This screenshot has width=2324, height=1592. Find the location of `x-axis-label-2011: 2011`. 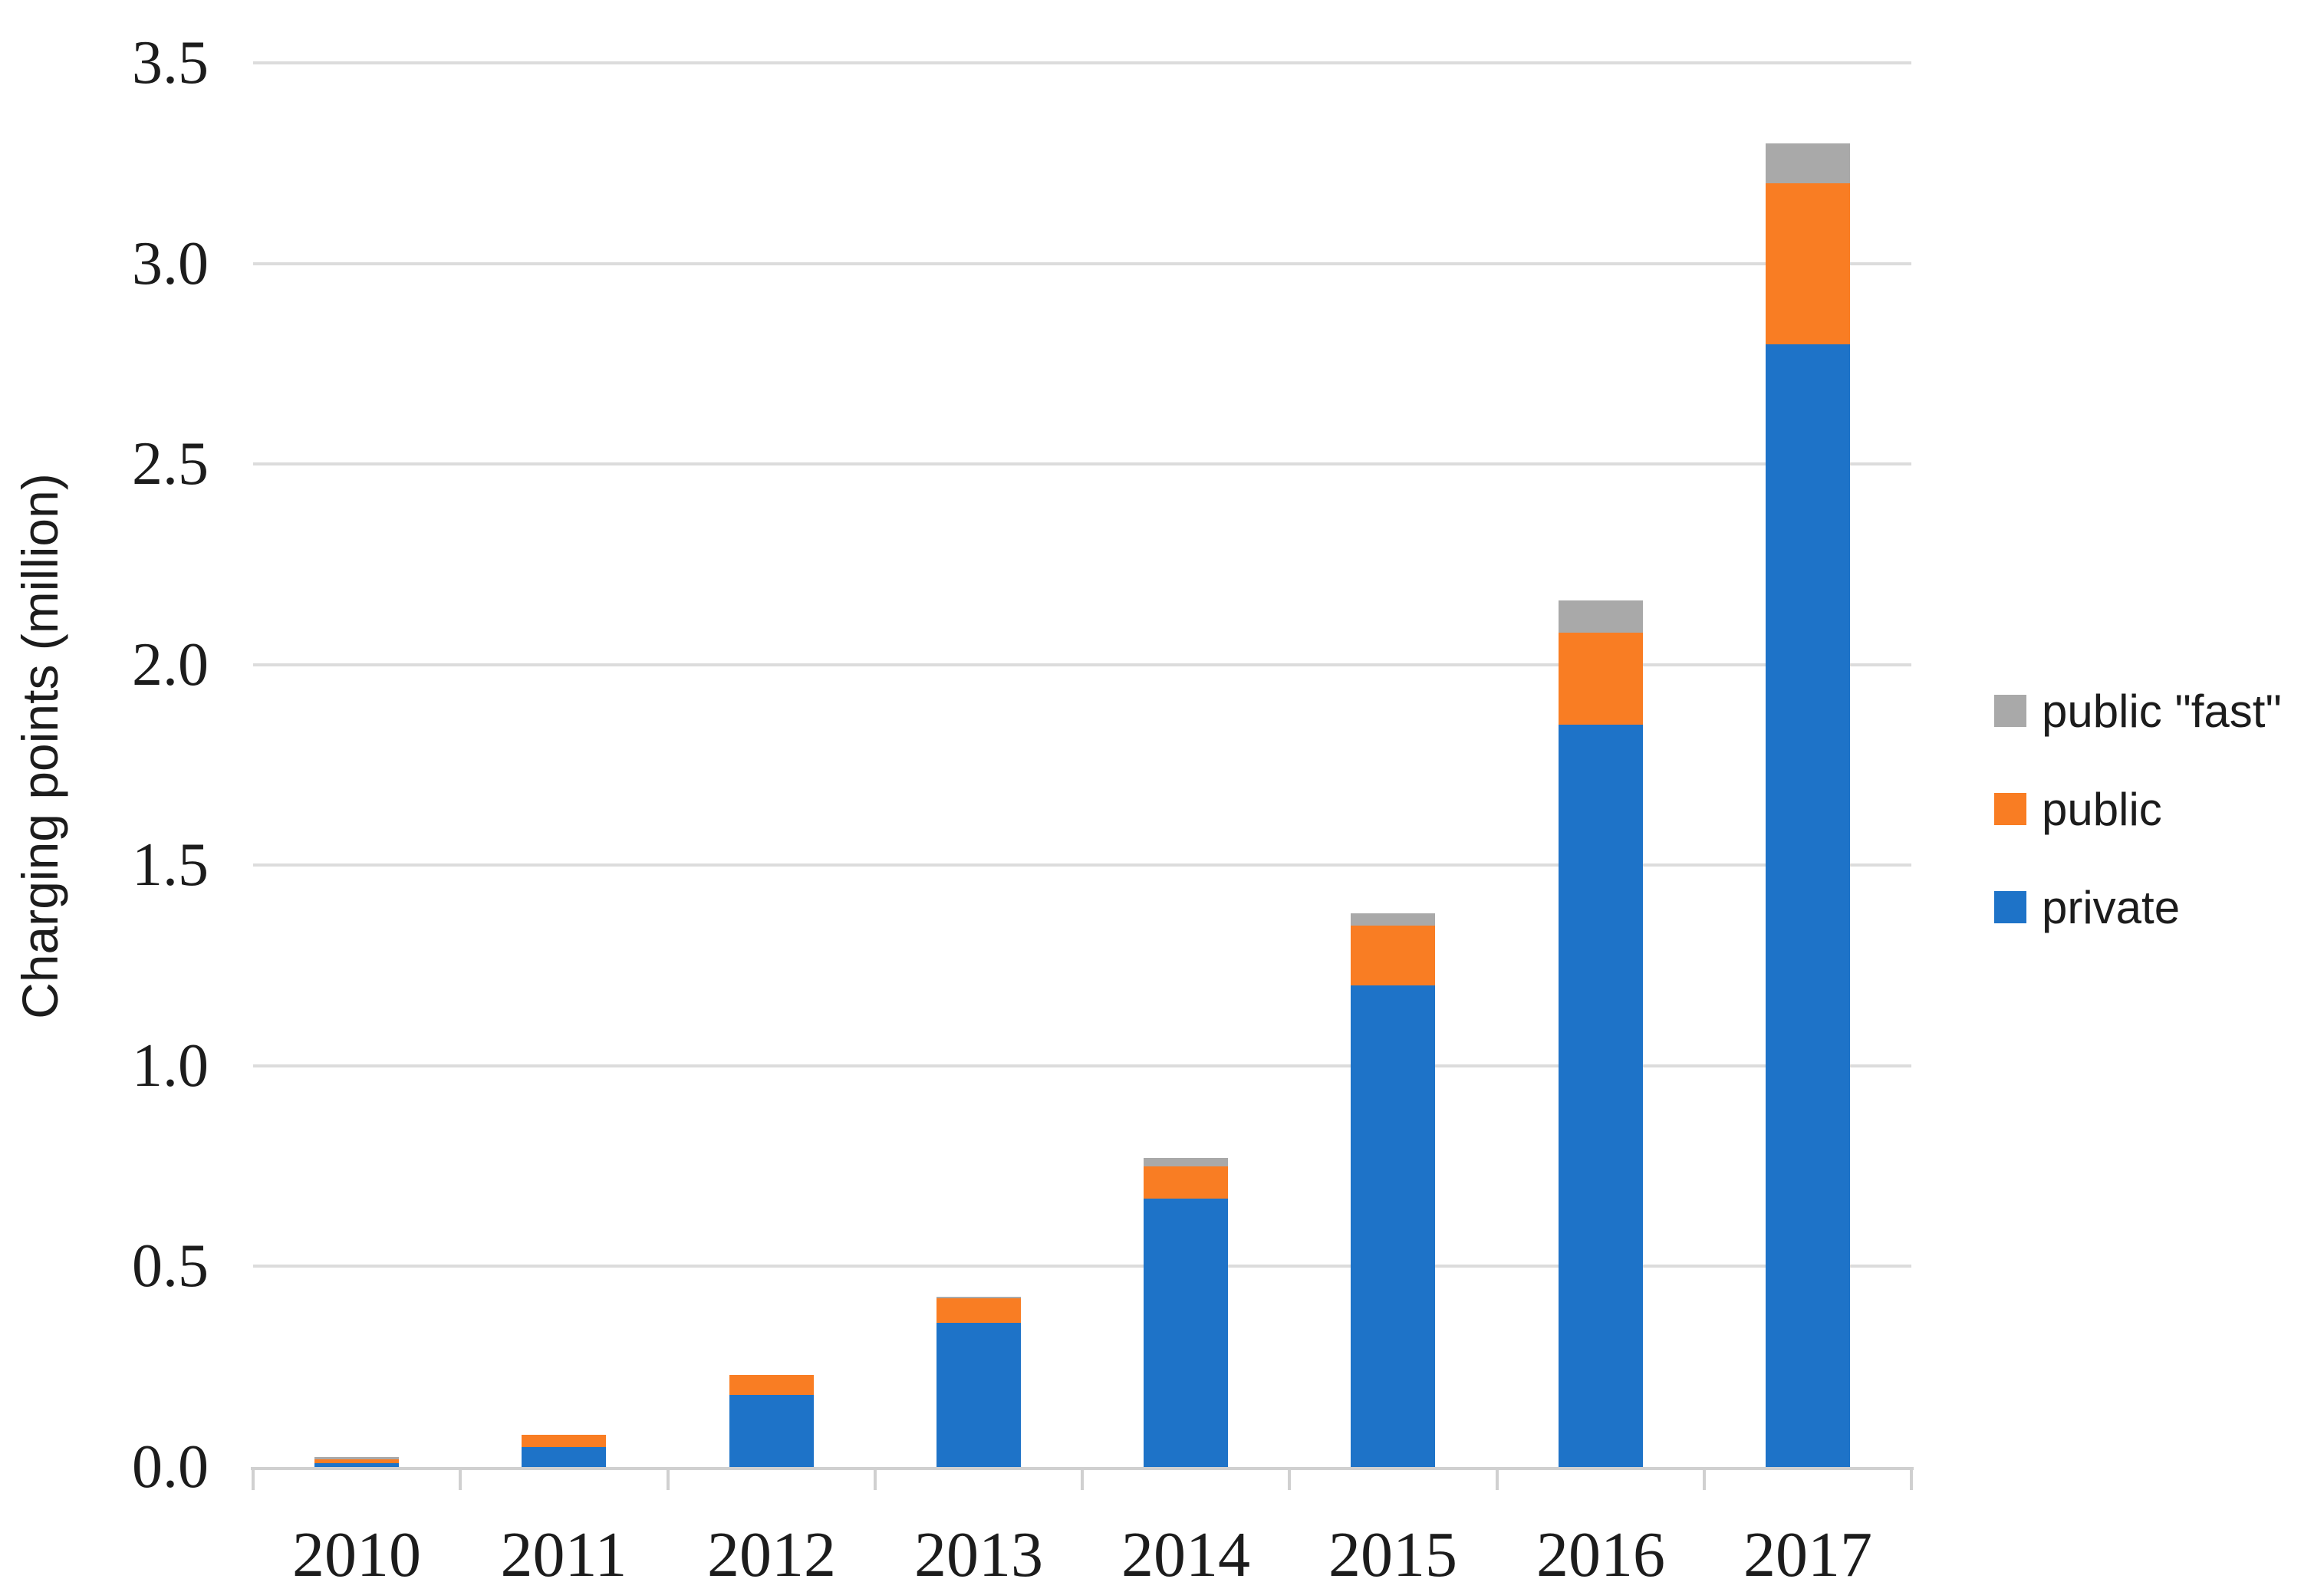

x-axis-label-2011: 2011 is located at coordinates (563, 1554).